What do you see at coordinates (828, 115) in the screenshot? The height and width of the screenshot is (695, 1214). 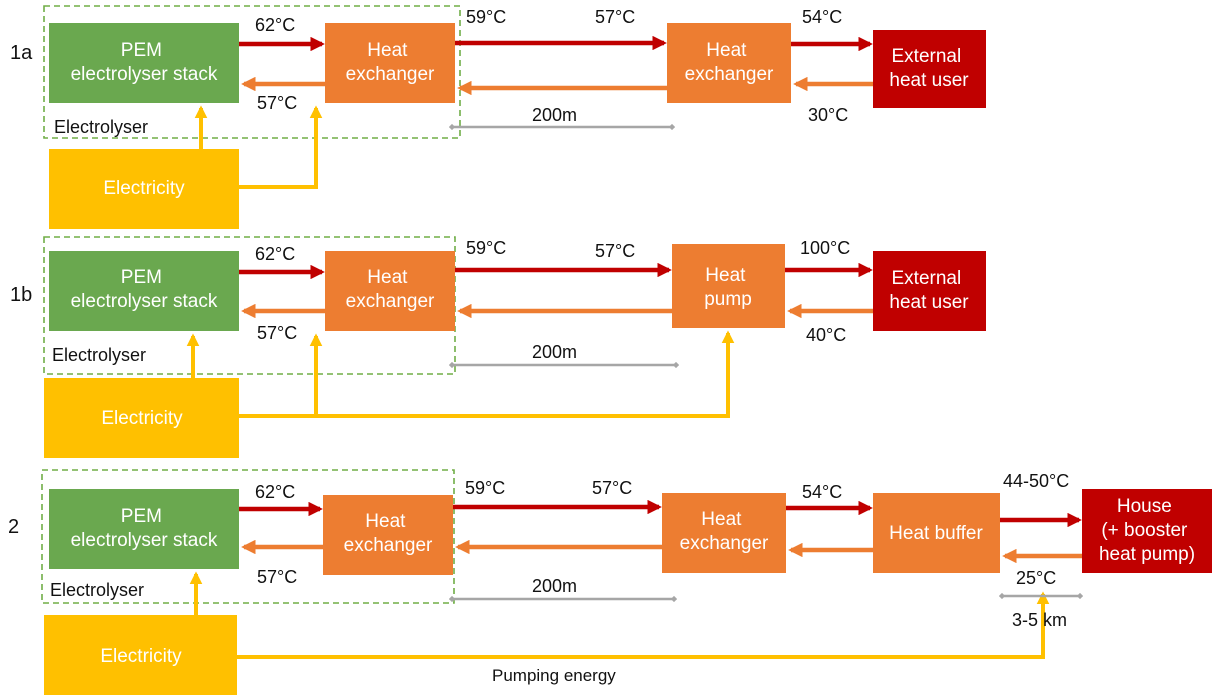 I see `temp-user-return: 30°C` at bounding box center [828, 115].